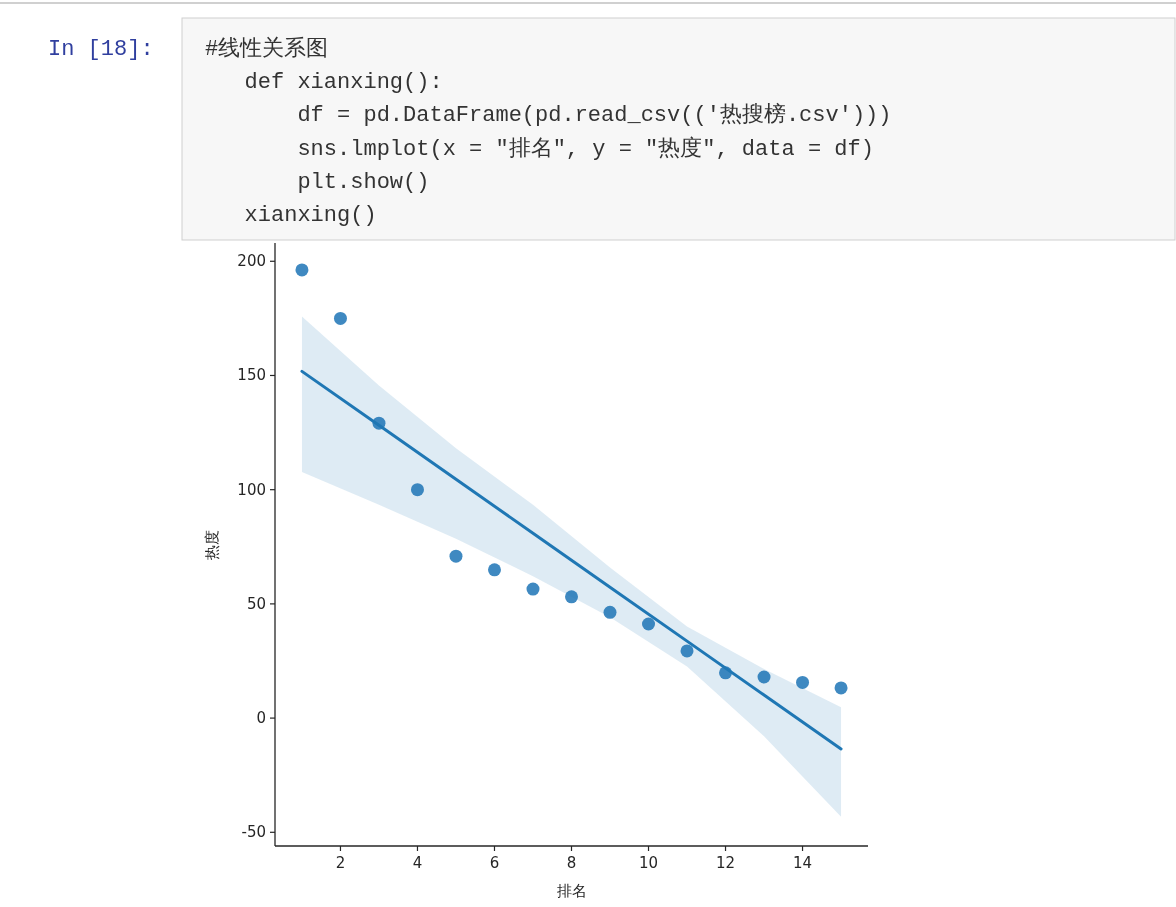 The width and height of the screenshot is (1176, 907). I want to click on text: sns.lmplot(x = "排名", y = "热度", data = df), so click(539, 148).